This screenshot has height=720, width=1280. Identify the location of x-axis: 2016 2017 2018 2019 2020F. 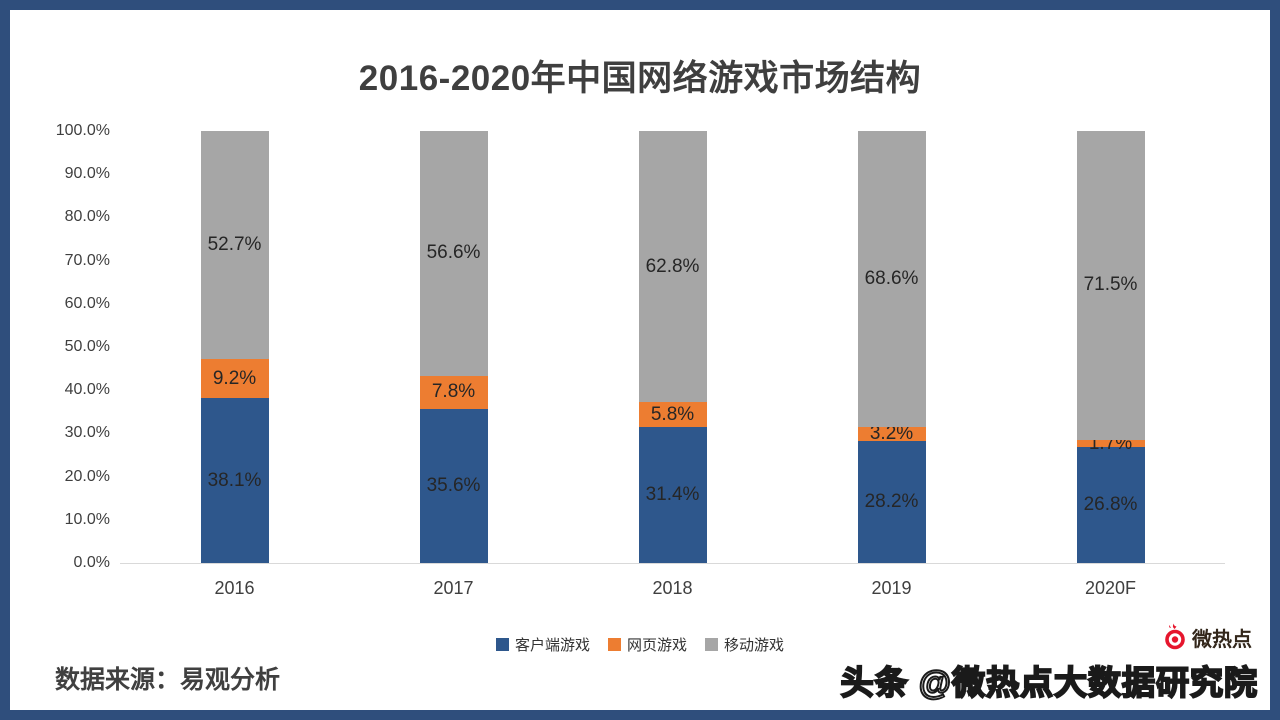
(672, 588).